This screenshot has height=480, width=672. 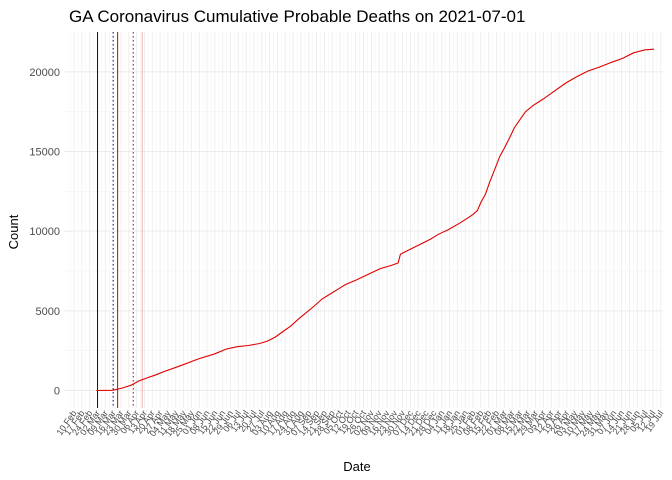 I want to click on y-tick-label: 10000, so click(x=44, y=232).